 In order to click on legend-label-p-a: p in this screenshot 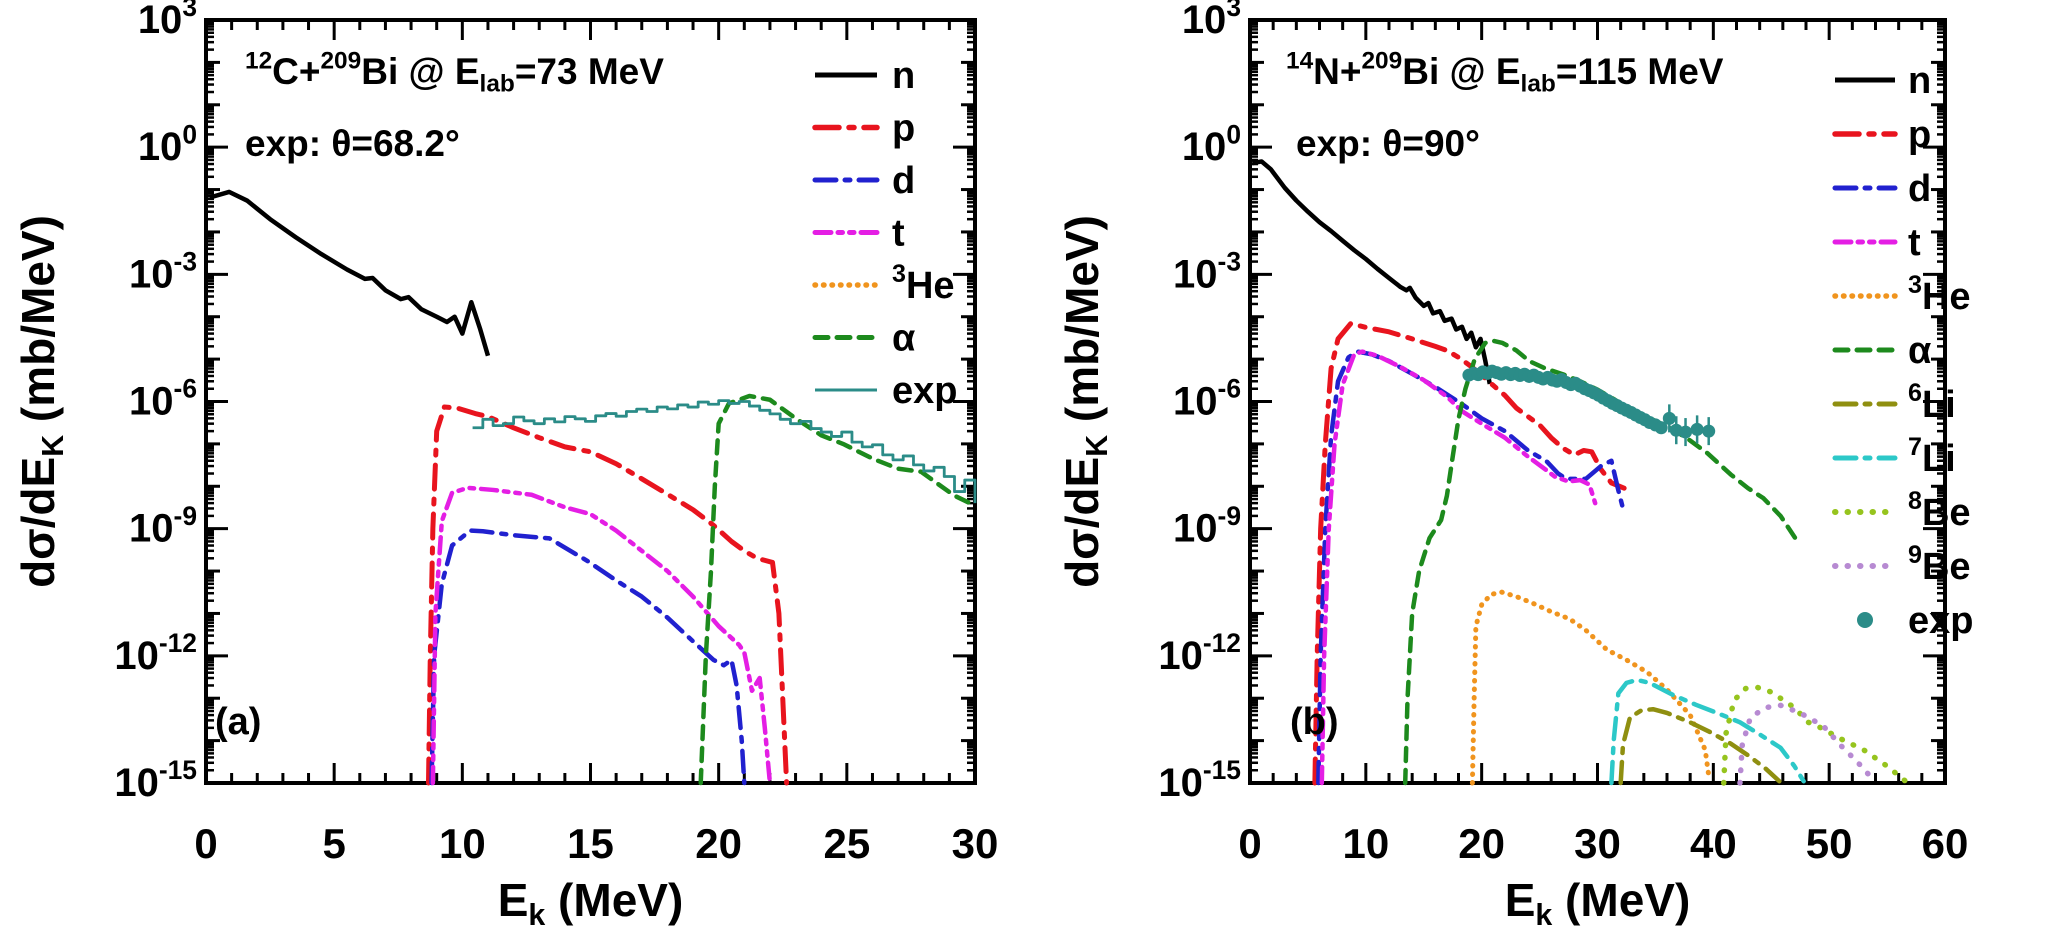, I will do `click(903, 129)`.